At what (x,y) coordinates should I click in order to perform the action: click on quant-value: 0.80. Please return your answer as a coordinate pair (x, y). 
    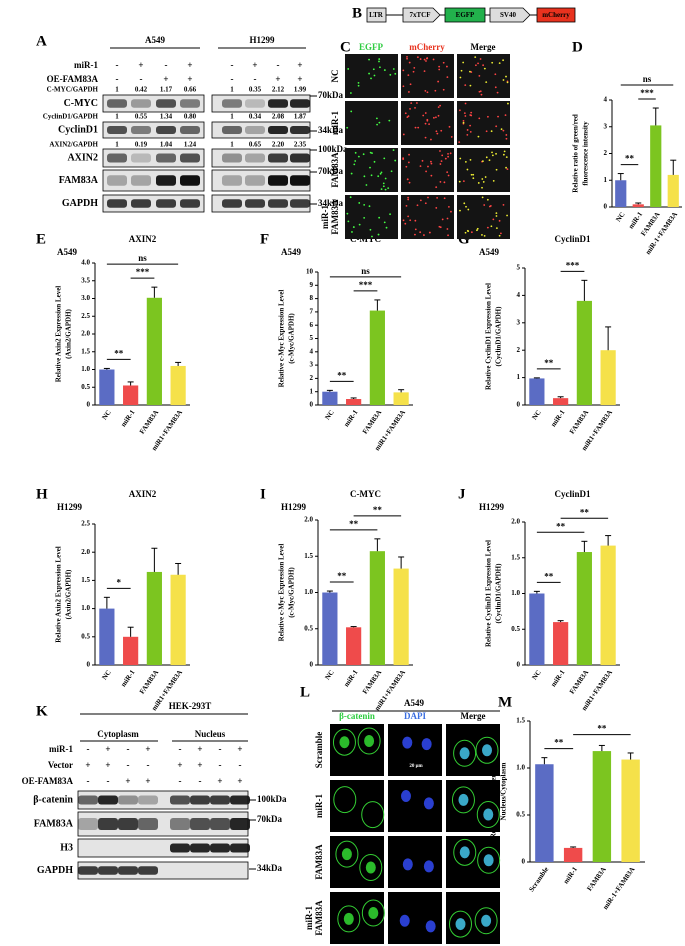
    Looking at the image, I should click on (190, 117).